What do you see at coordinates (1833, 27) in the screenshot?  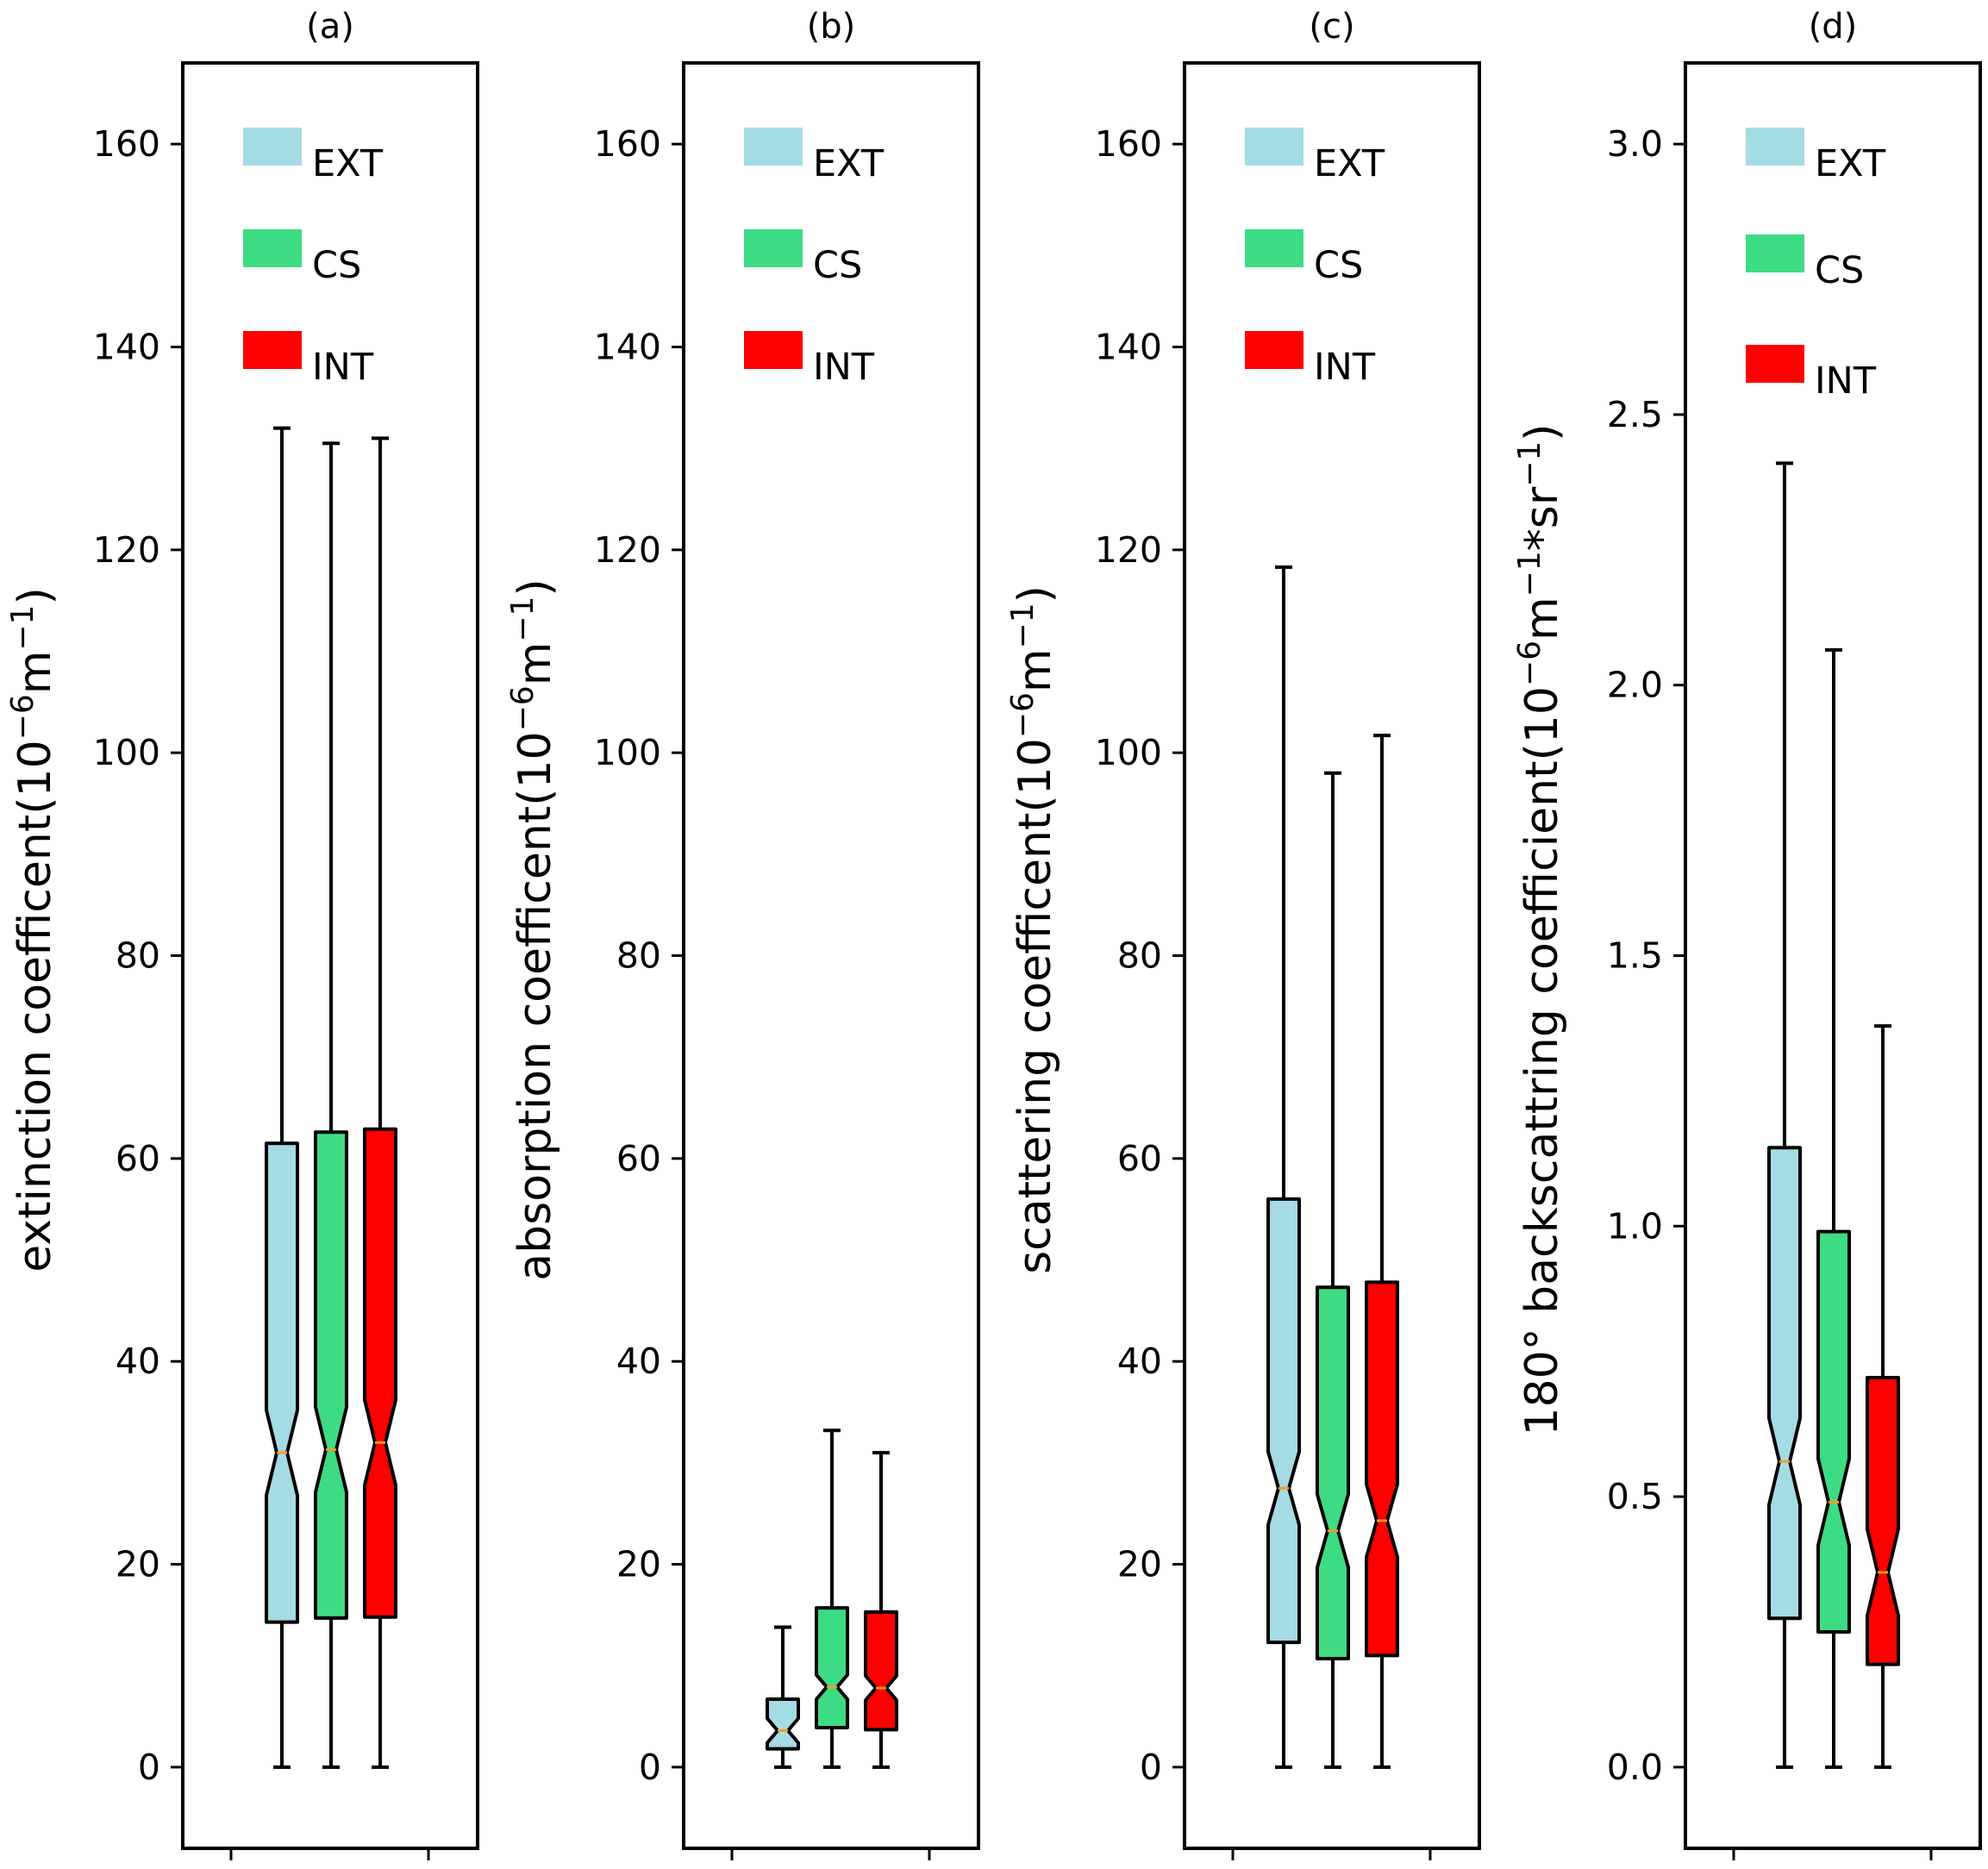 I see `panel-title: (d)` at bounding box center [1833, 27].